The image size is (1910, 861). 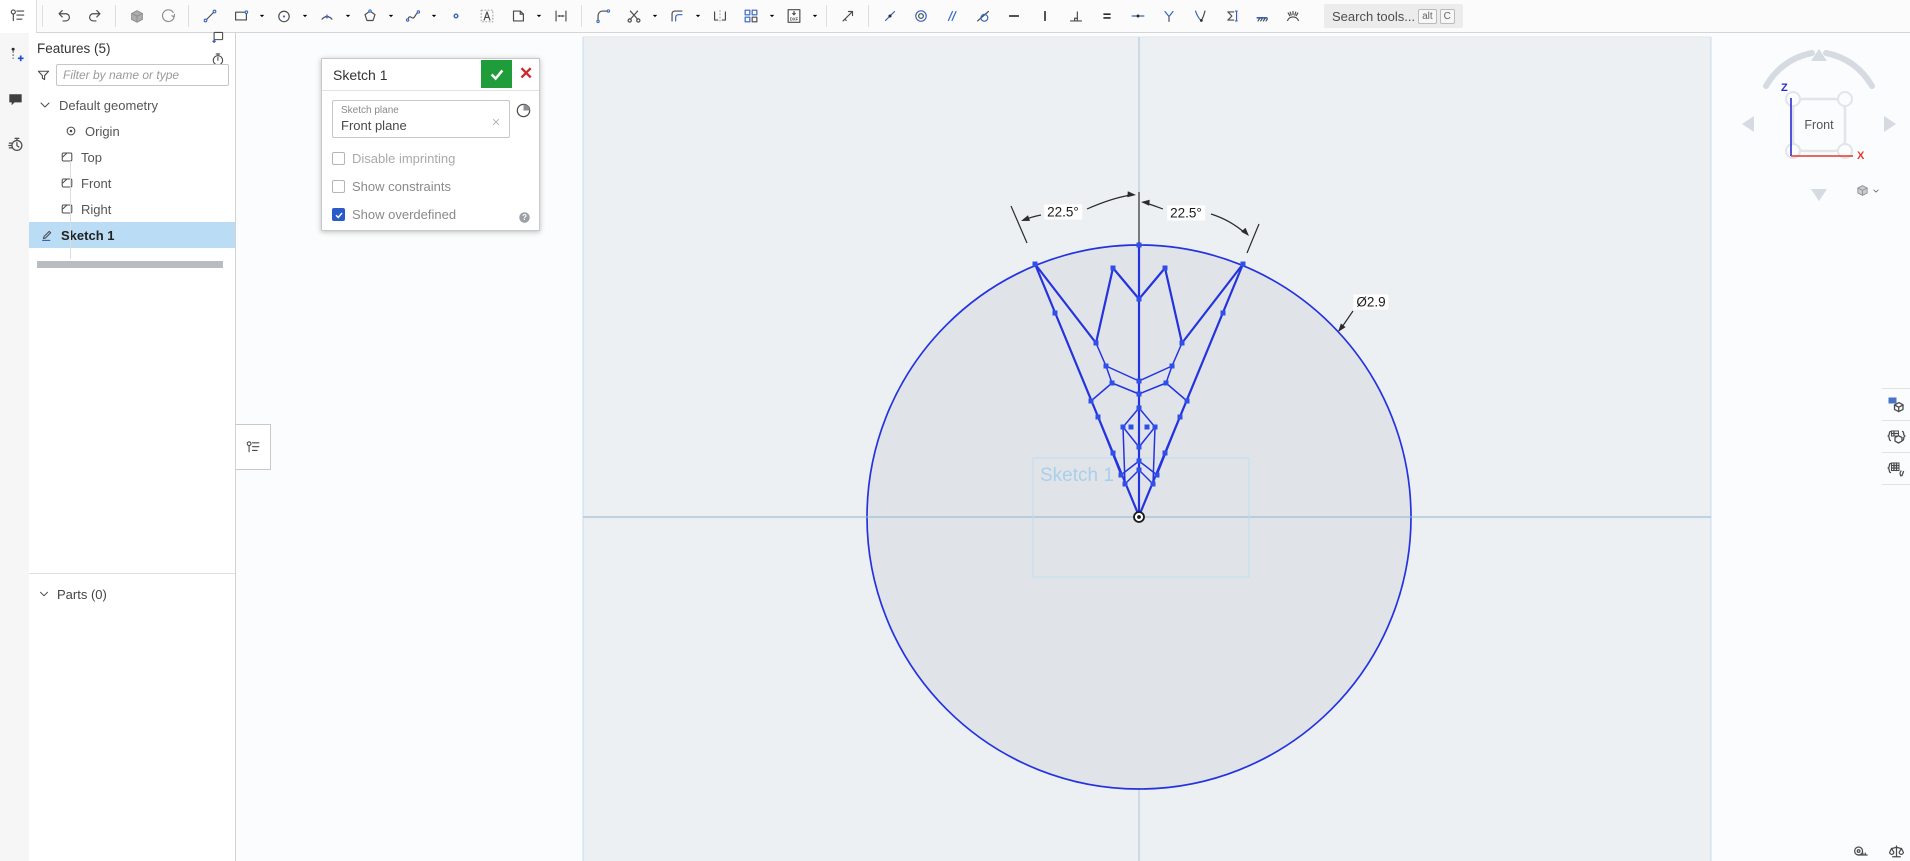 I want to click on constraint-midpoint-button, so click(x=1137, y=16).